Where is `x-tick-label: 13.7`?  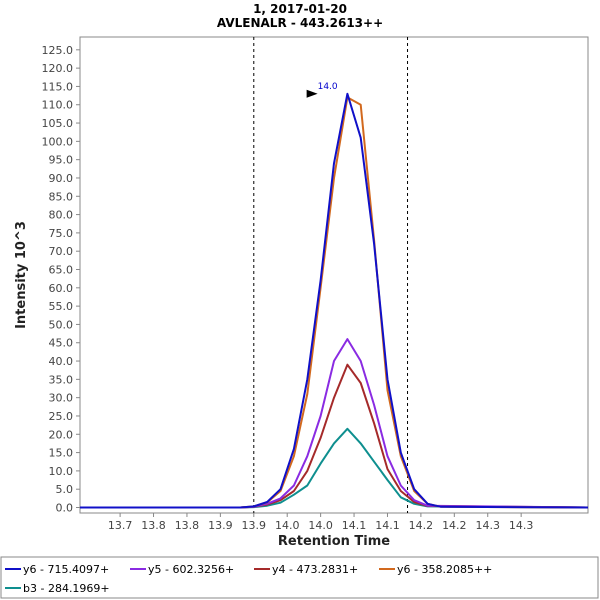 x-tick-label: 13.7 is located at coordinates (120, 525).